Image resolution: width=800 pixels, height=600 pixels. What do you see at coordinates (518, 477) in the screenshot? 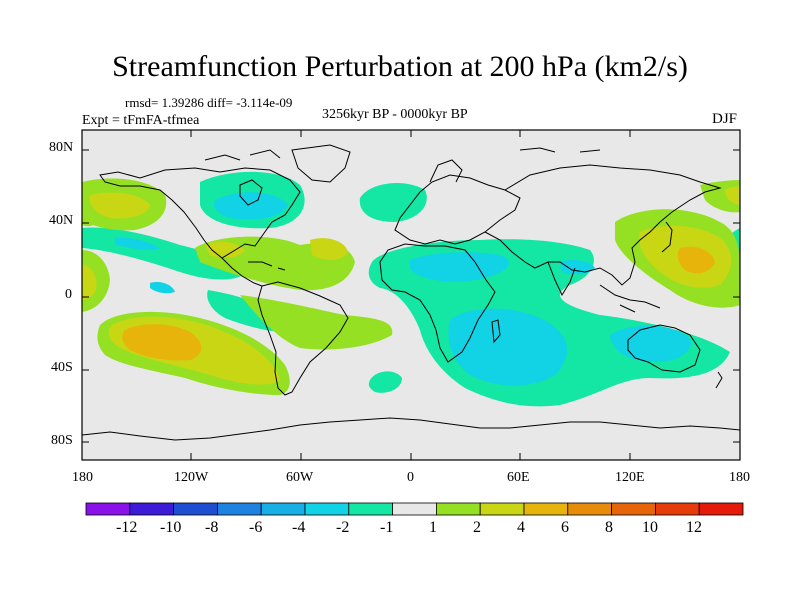
I see `lon-label-60e: 60E` at bounding box center [518, 477].